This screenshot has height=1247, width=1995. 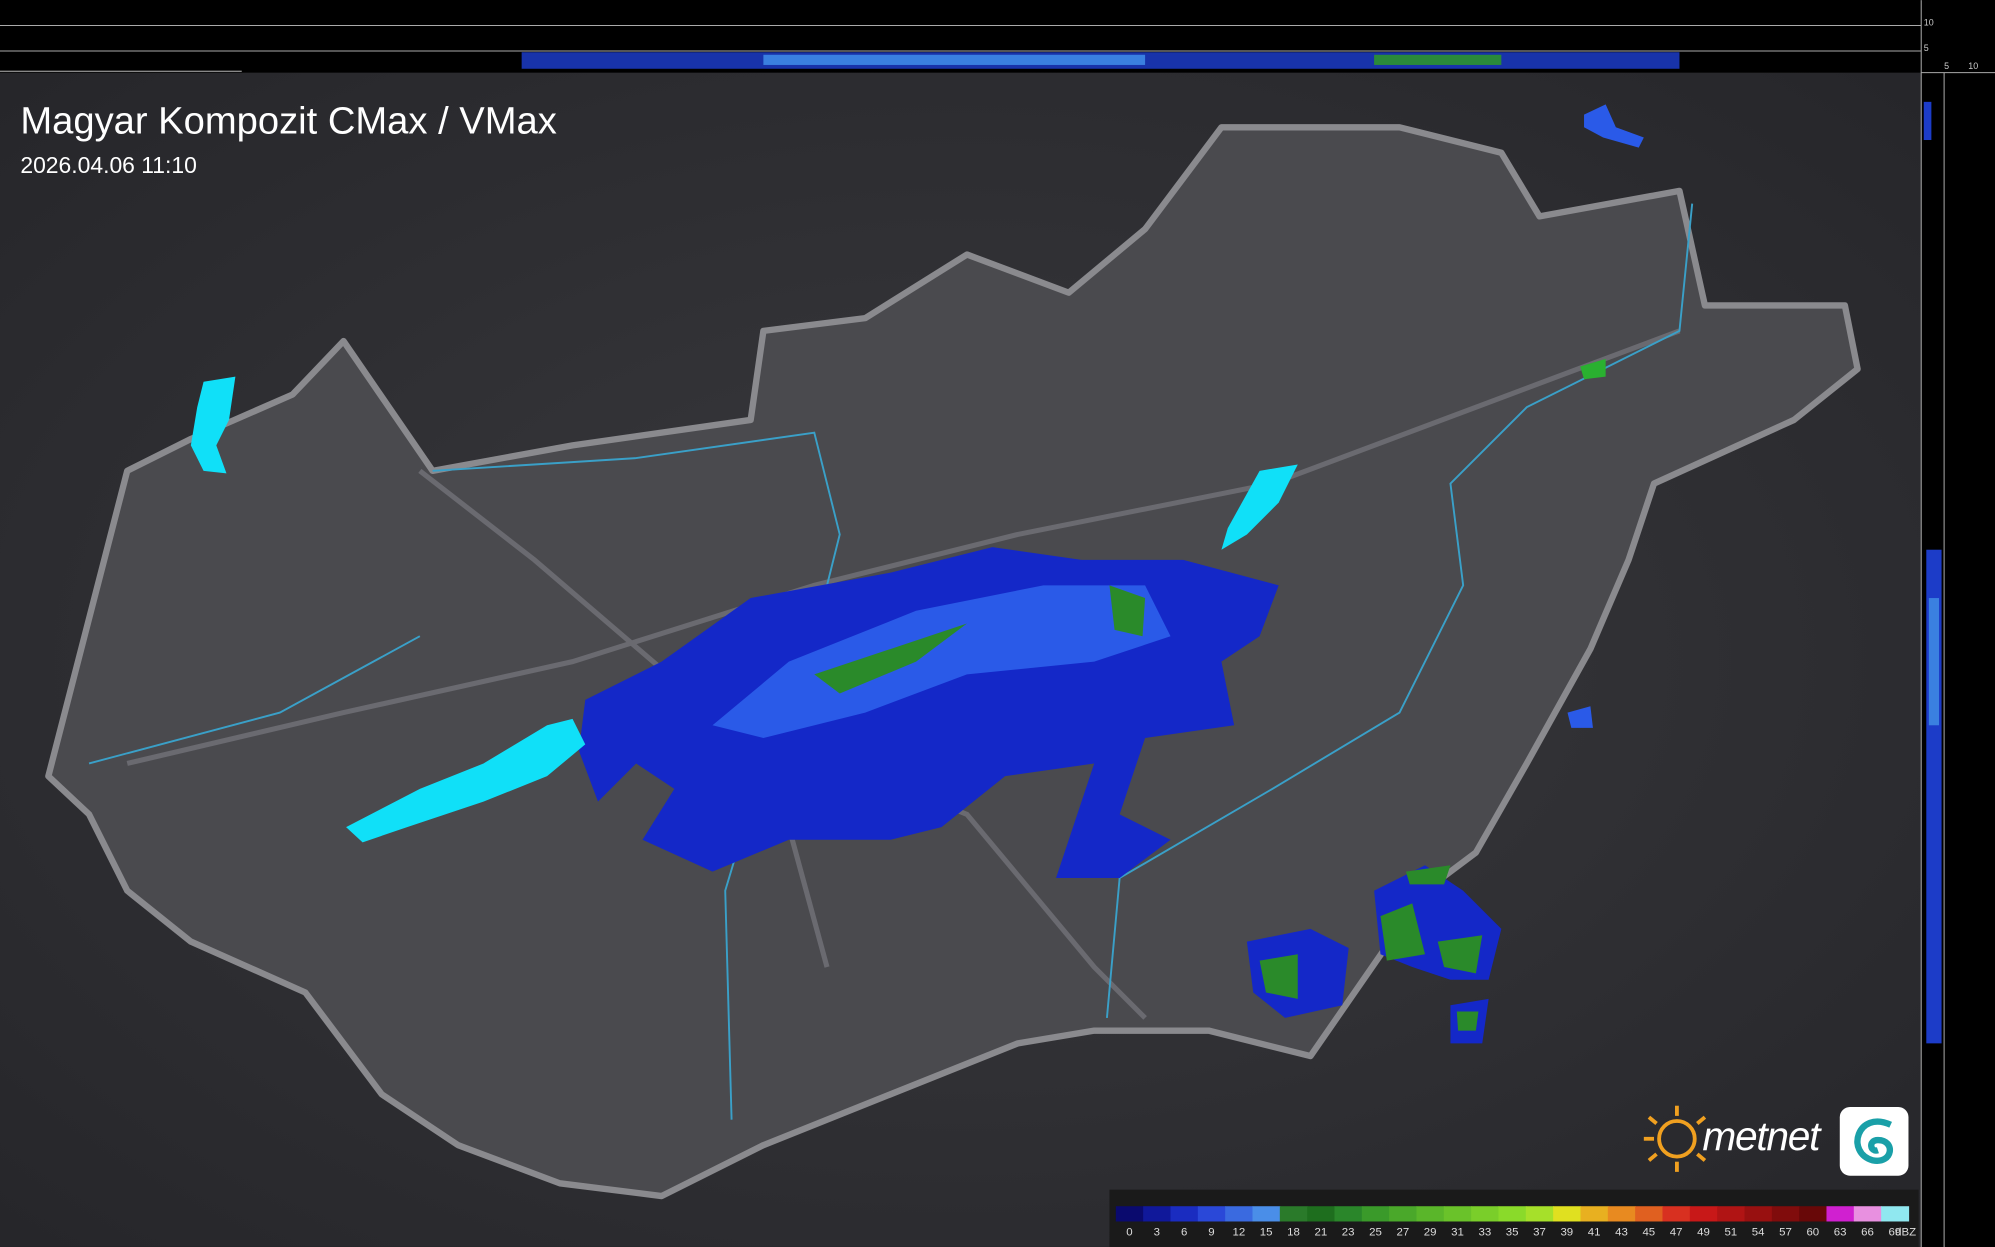 I want to click on legend-label: 18, so click(x=1293, y=1232).